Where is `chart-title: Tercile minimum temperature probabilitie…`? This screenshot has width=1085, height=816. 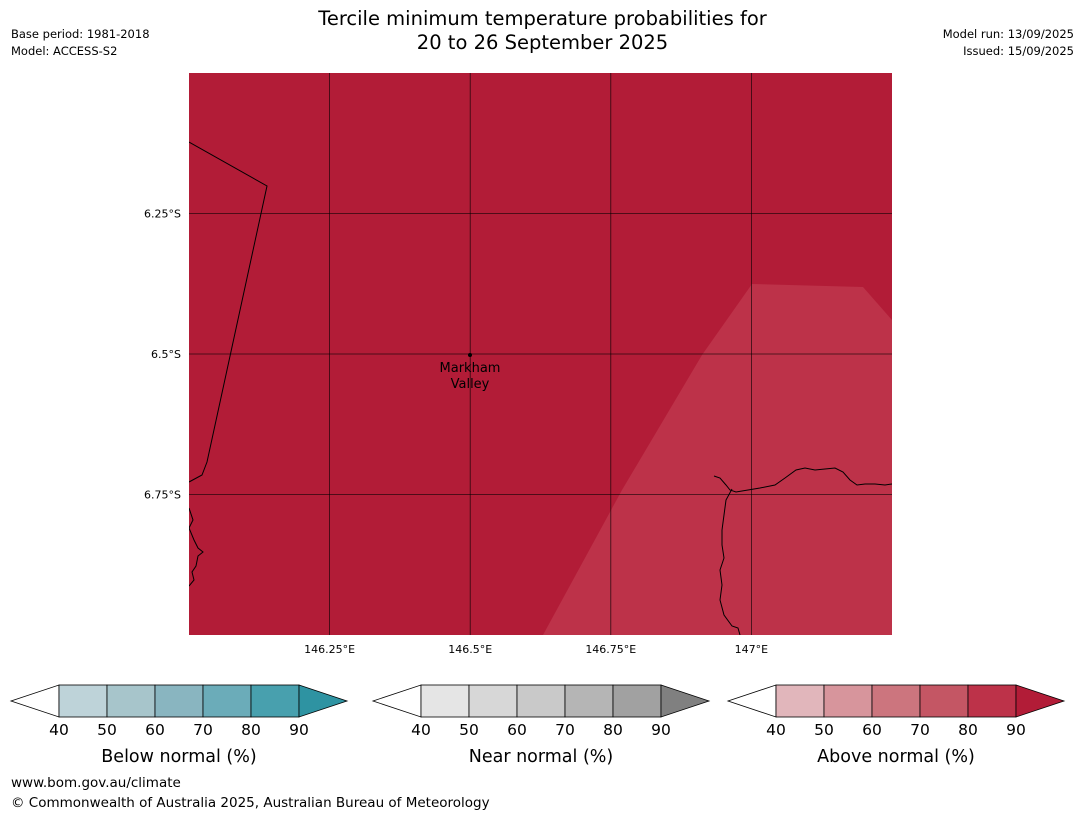
chart-title: Tercile minimum temperature probabilitie… is located at coordinates (542, 31).